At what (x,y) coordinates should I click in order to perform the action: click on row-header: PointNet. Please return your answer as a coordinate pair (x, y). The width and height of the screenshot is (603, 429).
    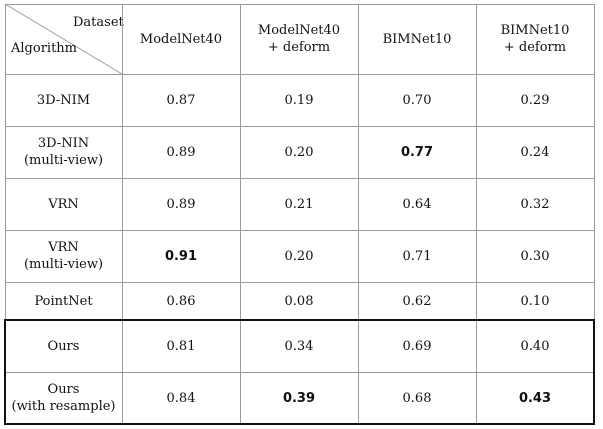
    Looking at the image, I should click on (63, 301).